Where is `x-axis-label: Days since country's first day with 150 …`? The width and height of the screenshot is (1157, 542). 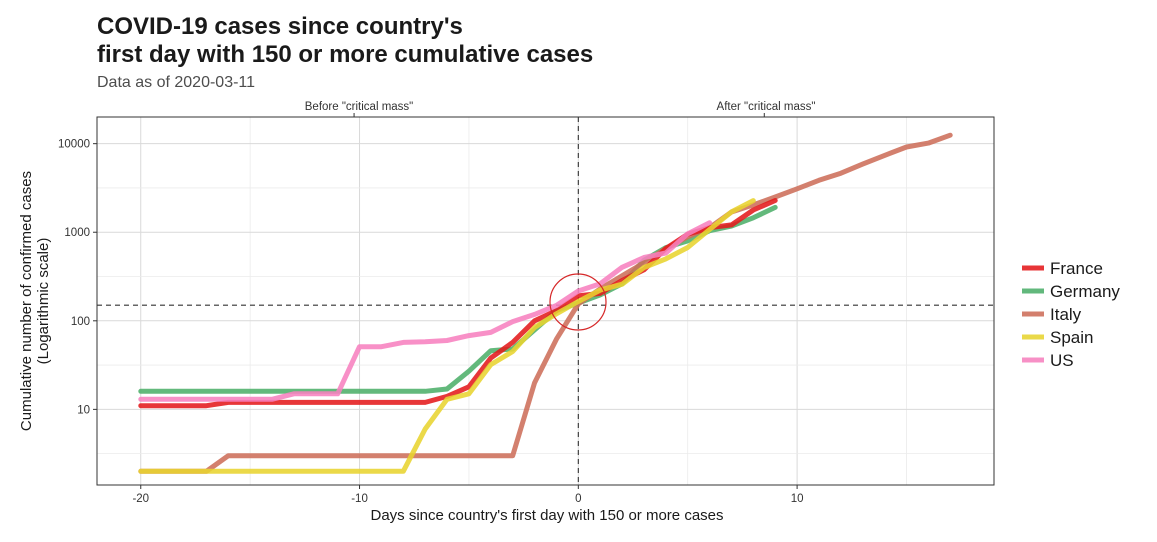 x-axis-label: Days since country's first day with 150 … is located at coordinates (547, 515).